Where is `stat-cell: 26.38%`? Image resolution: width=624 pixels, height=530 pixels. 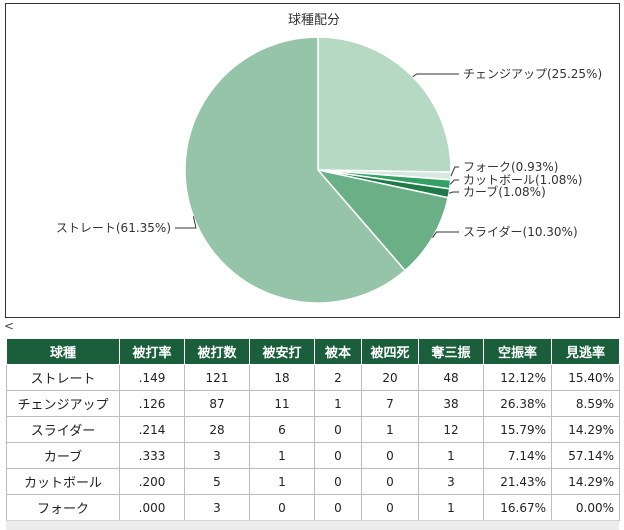 stat-cell: 26.38% is located at coordinates (517, 403).